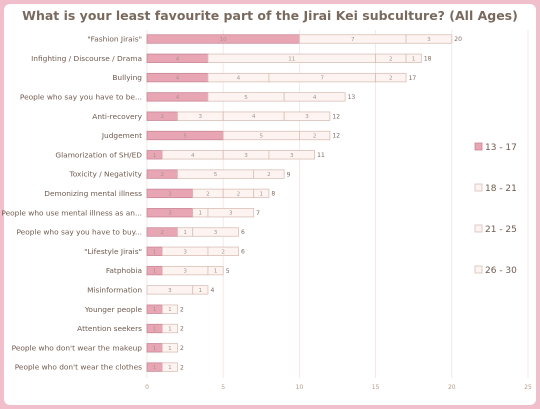 This screenshot has width=540, height=409. Describe the element at coordinates (338, 387) in the screenshot. I see `x-axis: 0 5 10 15 20 25` at that location.